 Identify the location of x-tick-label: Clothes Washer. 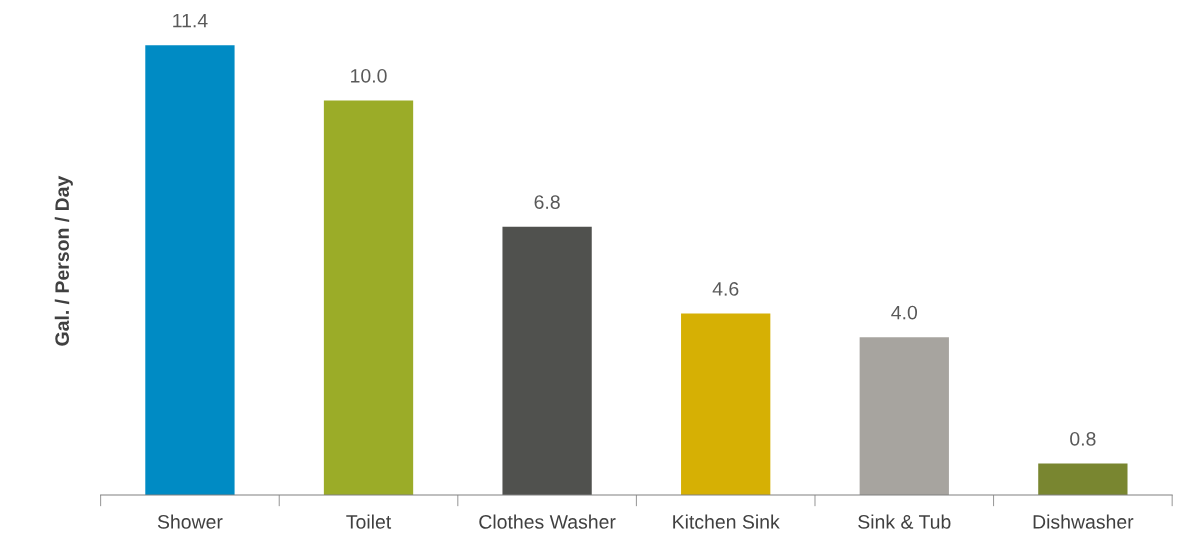
(547, 521).